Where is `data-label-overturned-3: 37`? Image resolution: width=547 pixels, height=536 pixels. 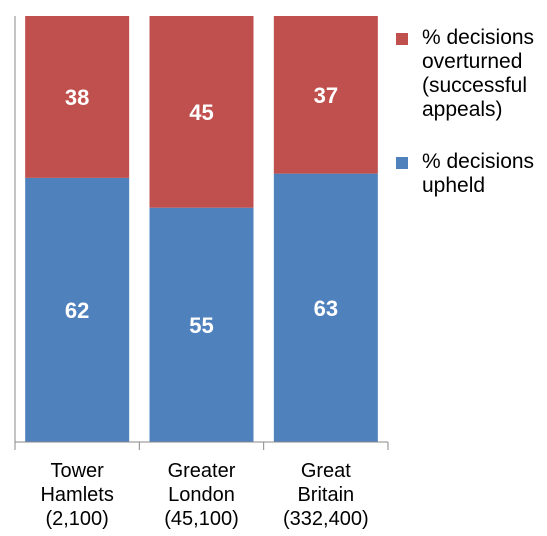
data-label-overturned-3: 37 is located at coordinates (326, 95).